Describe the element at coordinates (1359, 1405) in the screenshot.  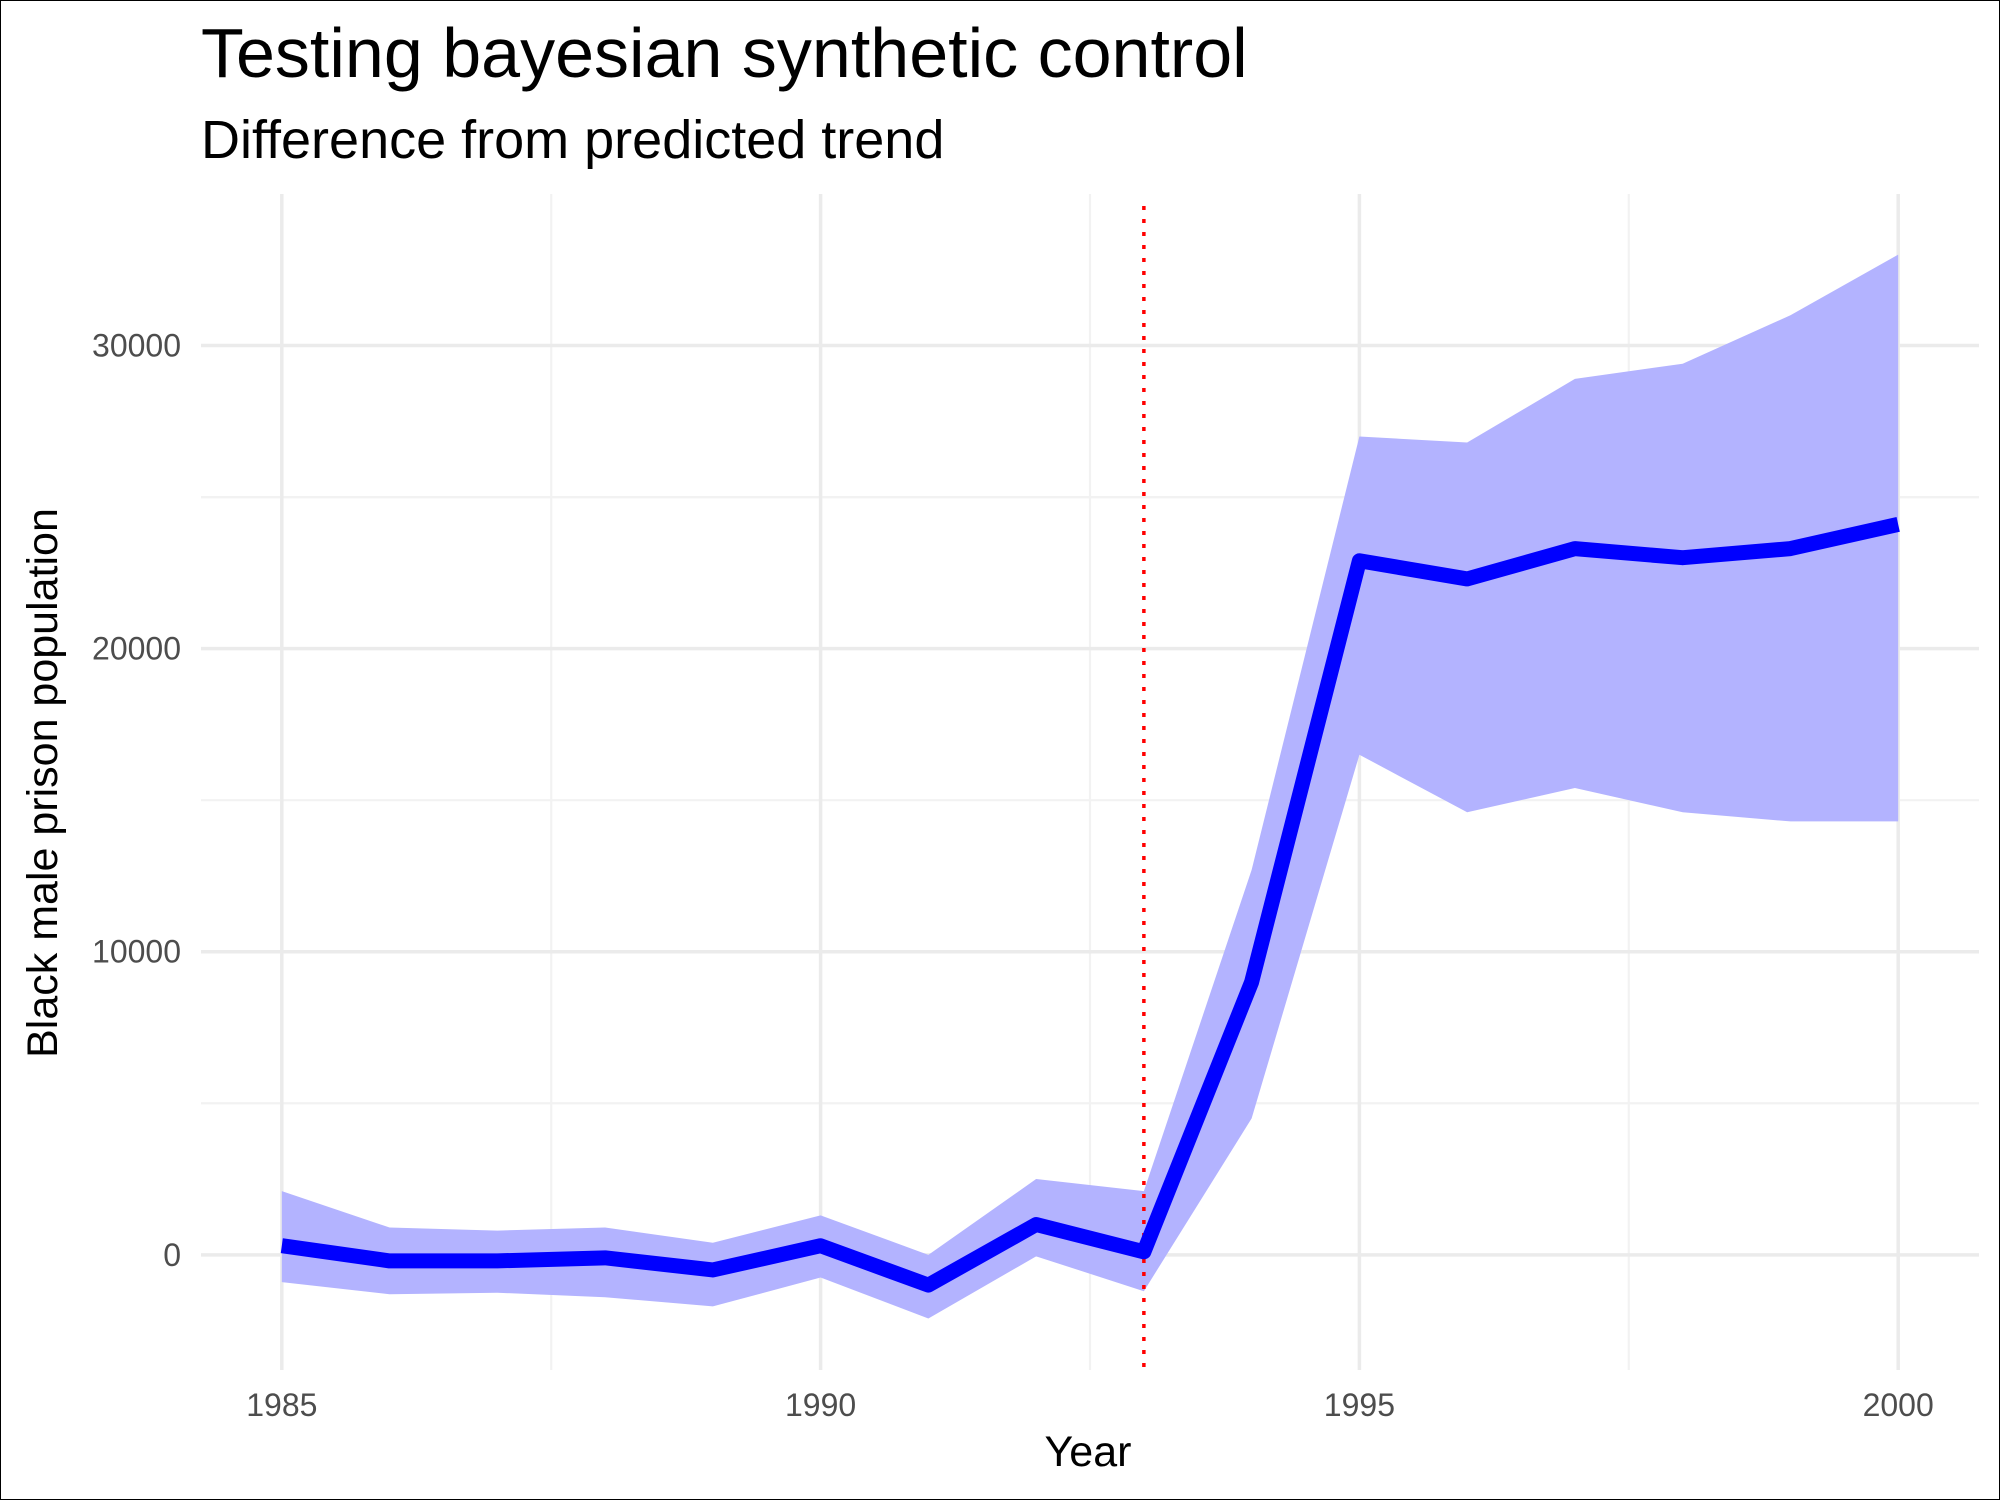
I see `x-tick-label: 1995` at that location.